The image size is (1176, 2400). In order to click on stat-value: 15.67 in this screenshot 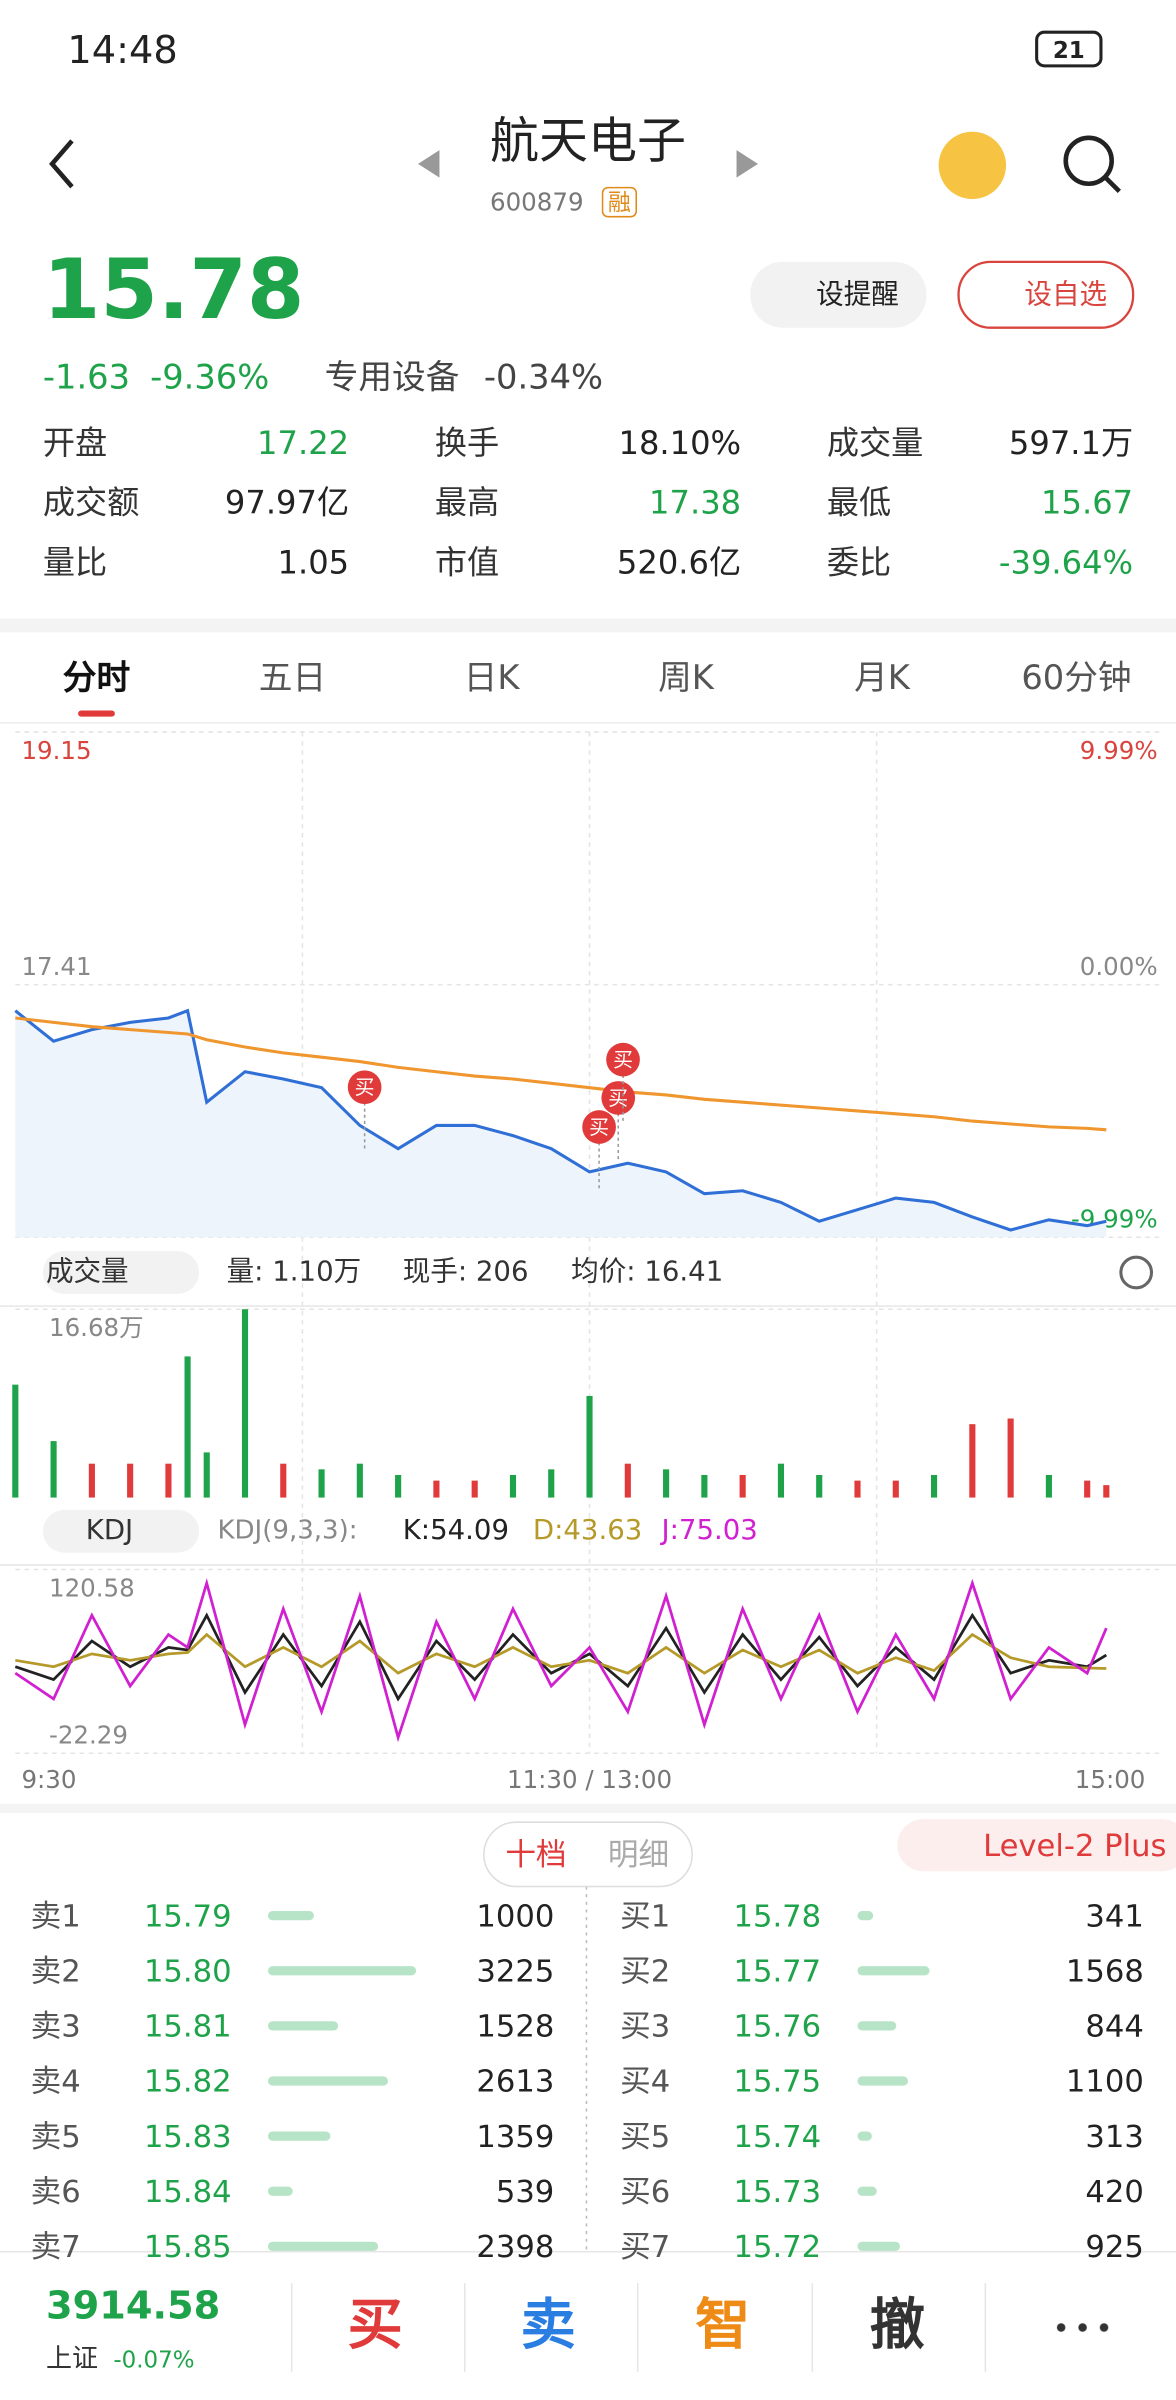, I will do `click(1087, 503)`.